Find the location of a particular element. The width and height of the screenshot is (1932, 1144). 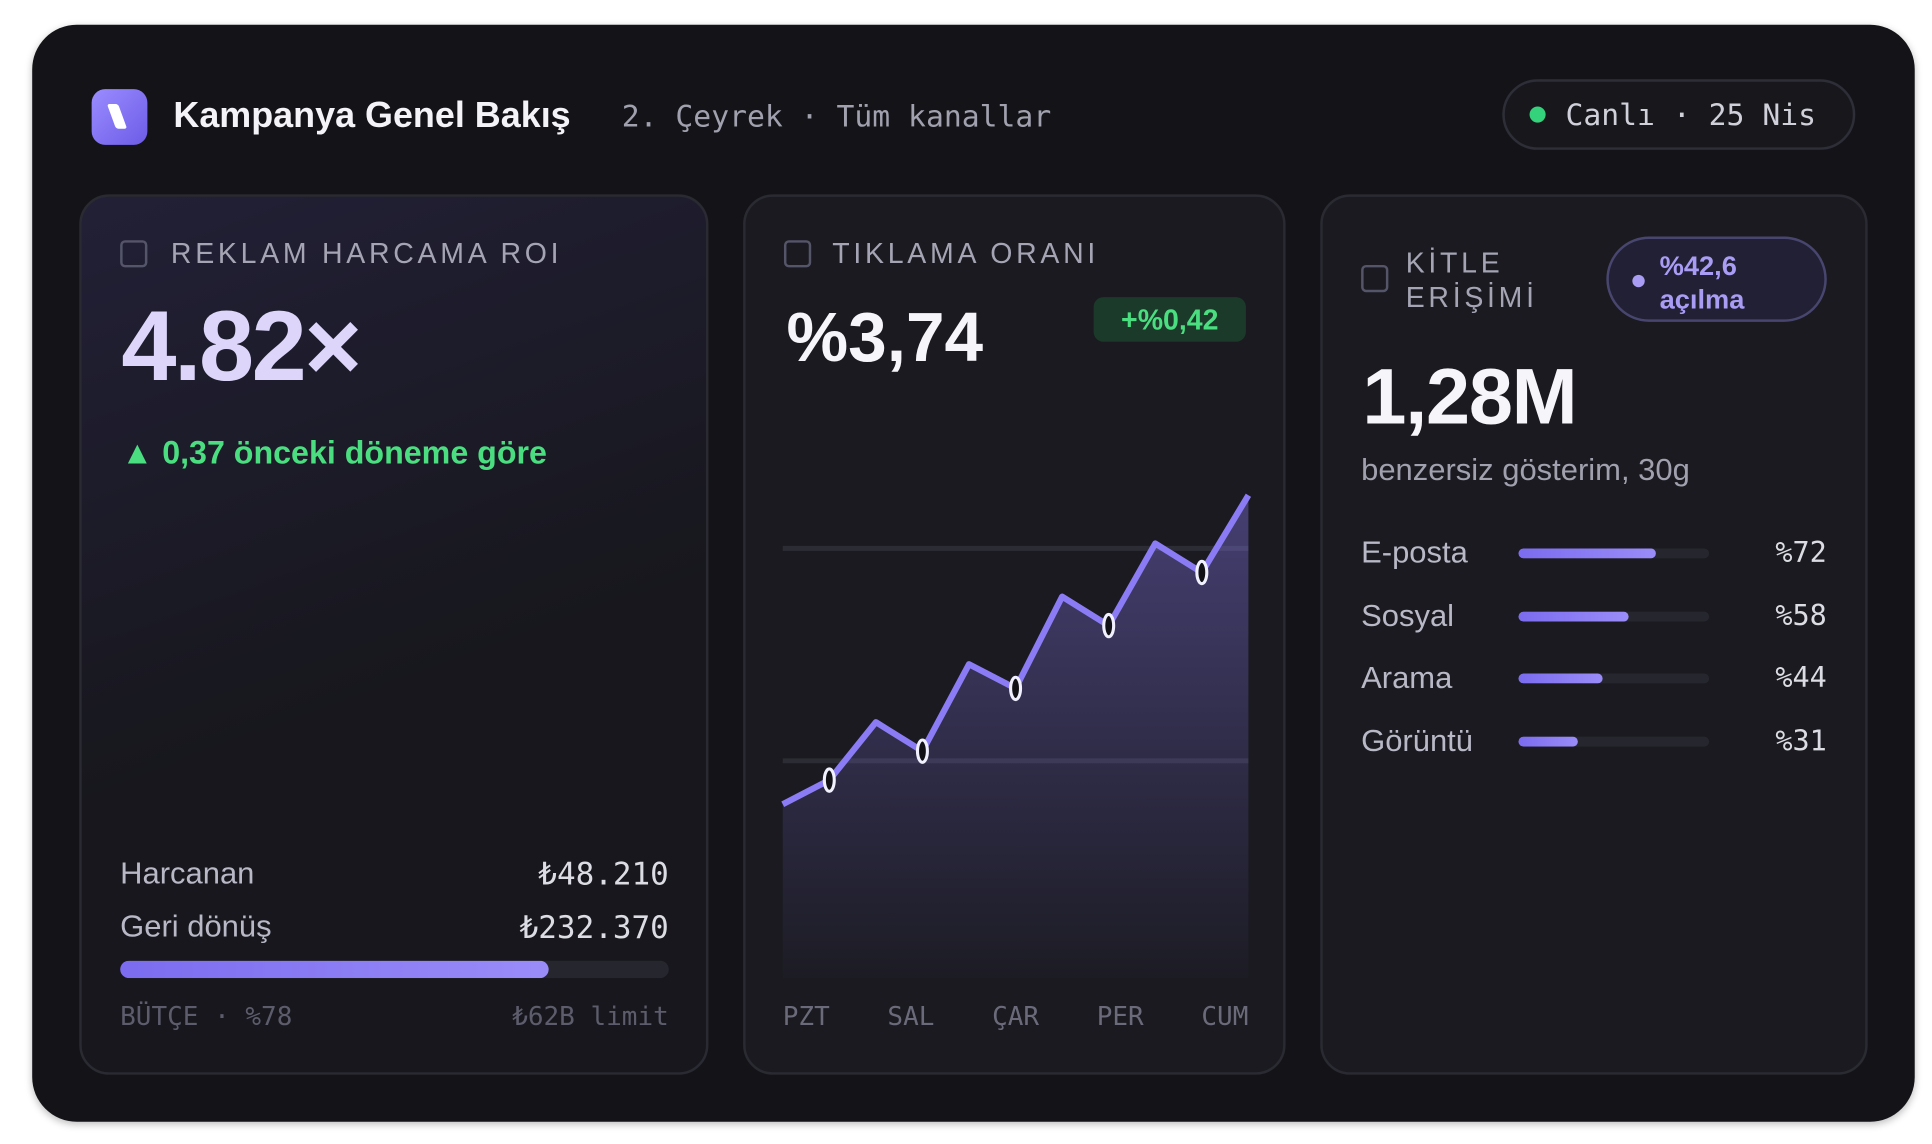

roi-value: 4.82× is located at coordinates (241, 346).